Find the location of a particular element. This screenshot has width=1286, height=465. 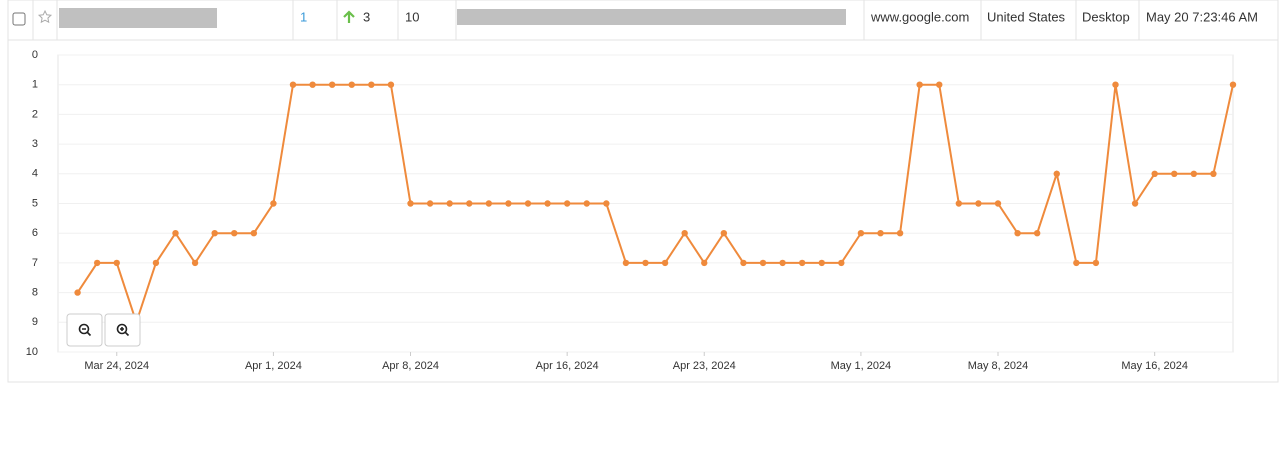

x-tick-label: May 1, 2024 is located at coordinates (861, 366).